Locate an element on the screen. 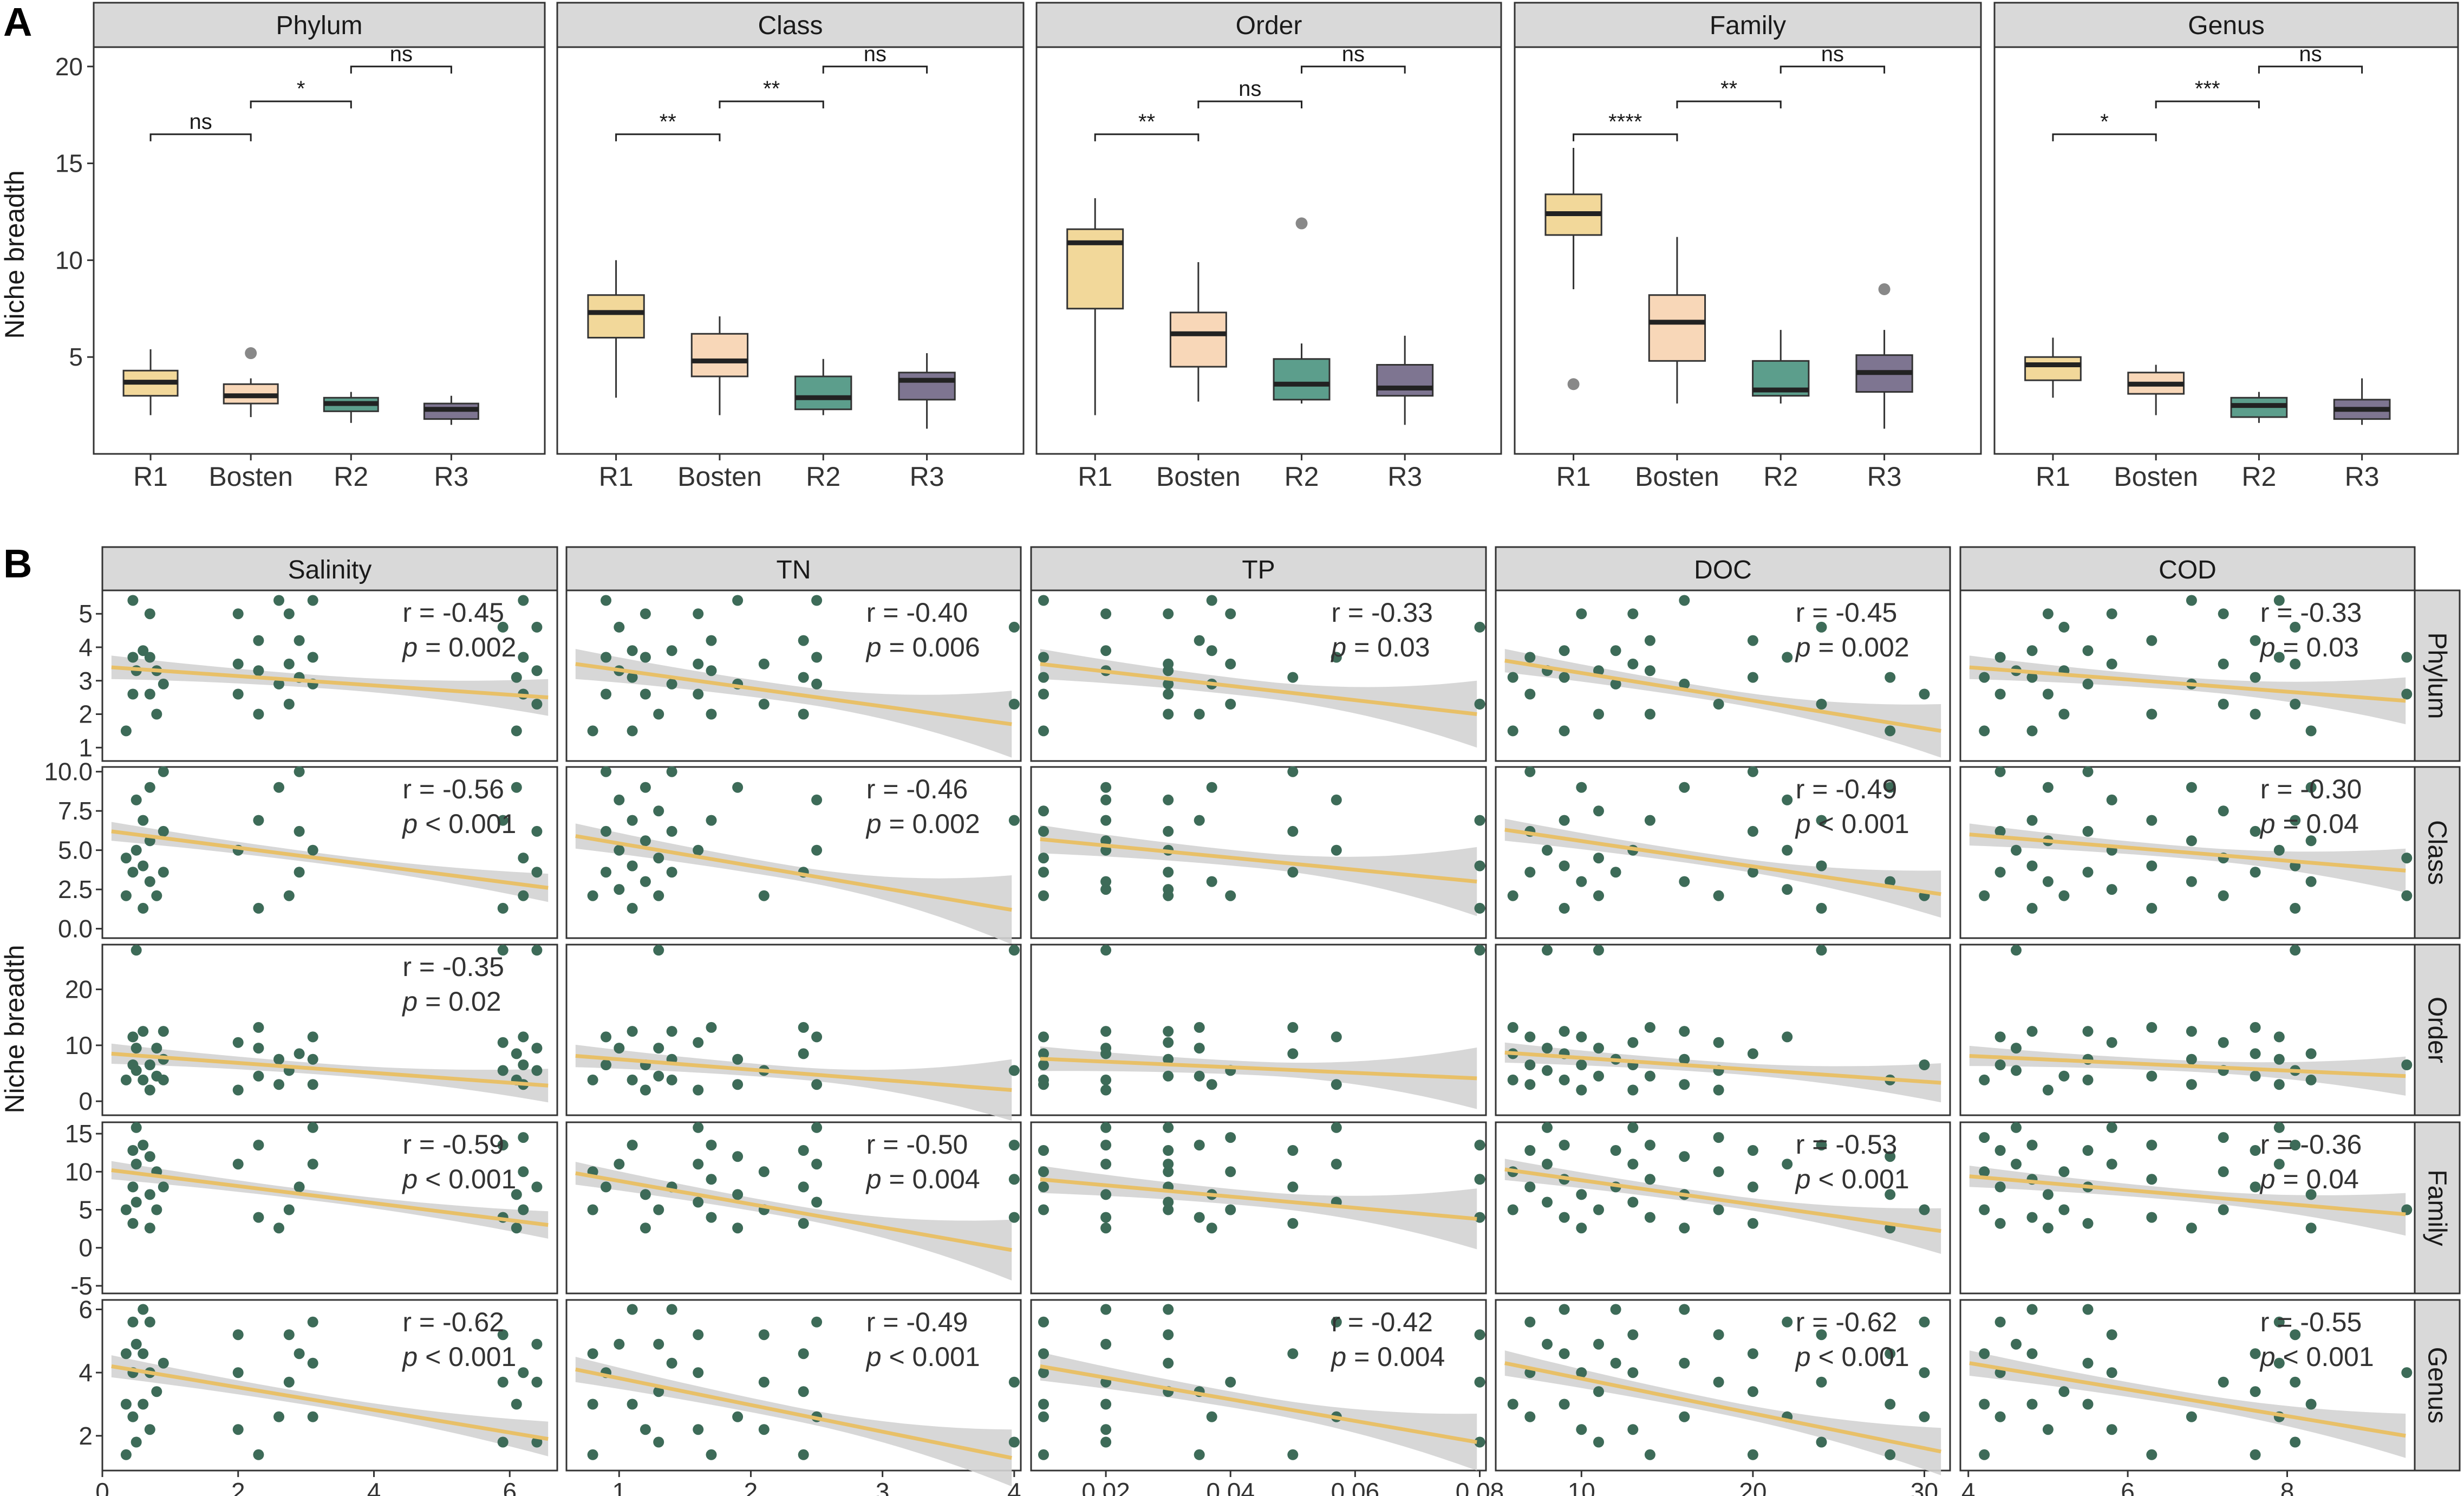 The image size is (2464, 1496). facet-order: Order R1 Bosten R2 R3 ** ns ns is located at coordinates (1269, 247).